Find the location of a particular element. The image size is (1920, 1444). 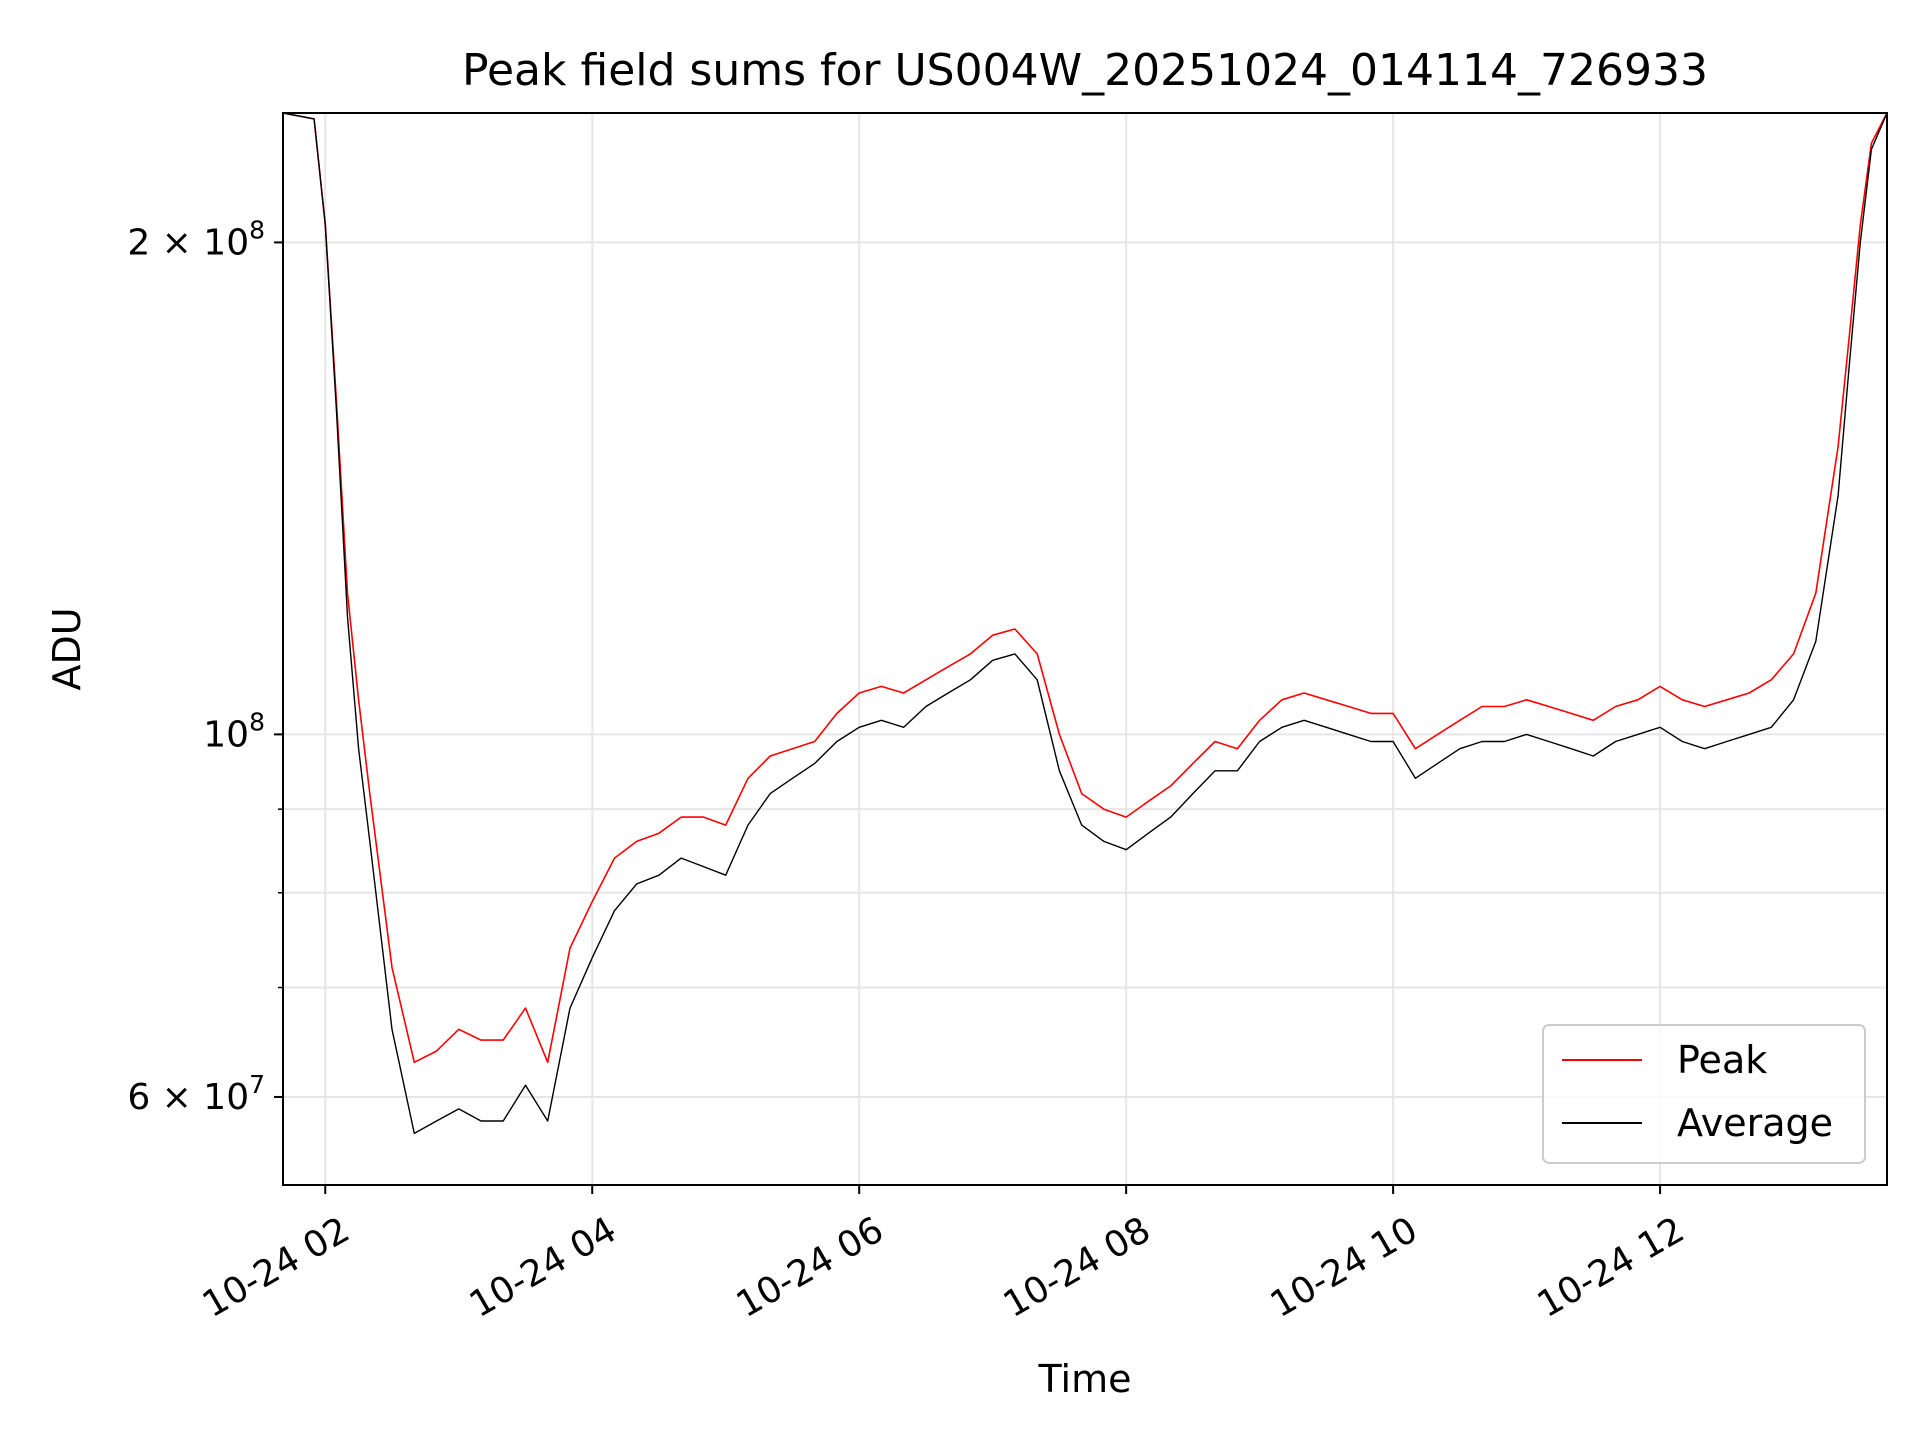

y-tick-label: 108 is located at coordinates (234, 731).